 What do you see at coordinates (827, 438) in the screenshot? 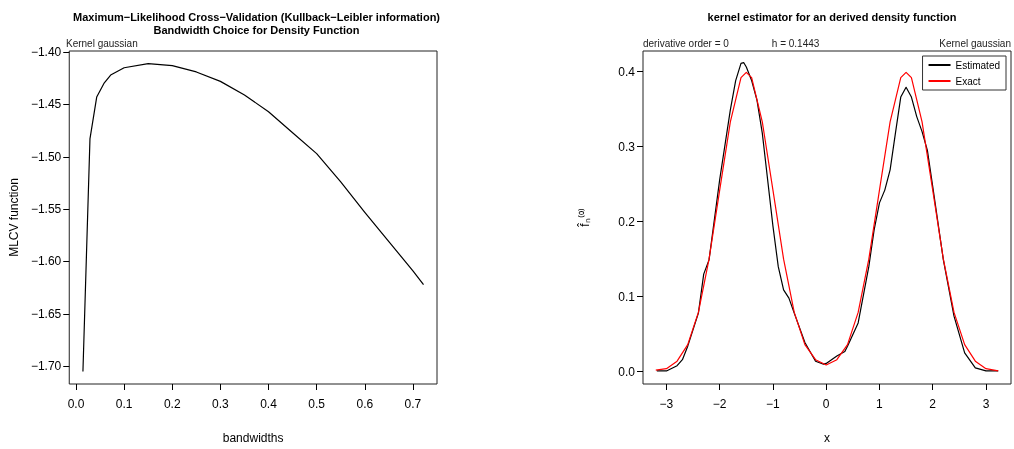
I see `x-axis-title: x` at bounding box center [827, 438].